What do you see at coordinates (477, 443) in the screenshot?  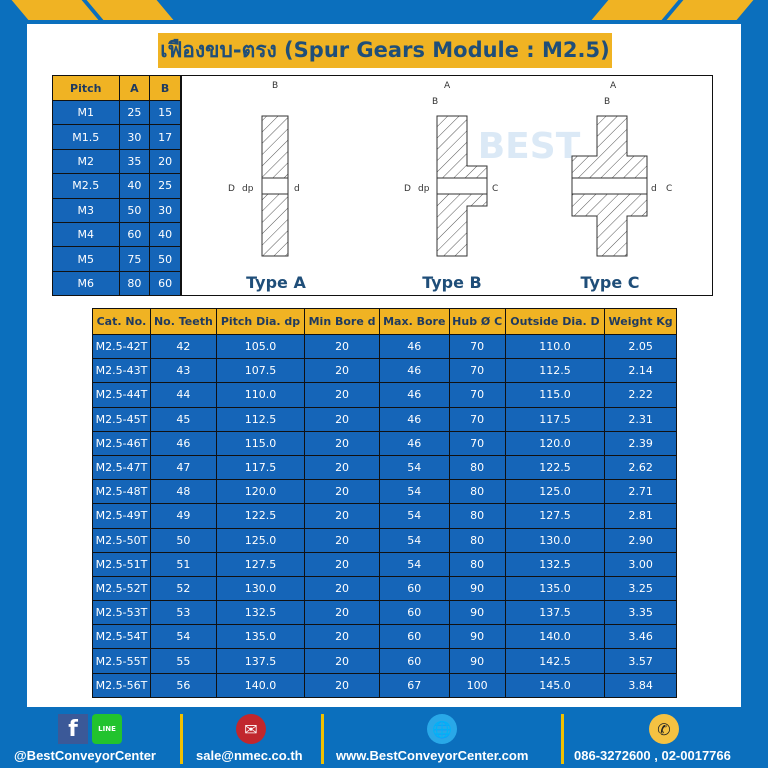 I see `table-cell: 70` at bounding box center [477, 443].